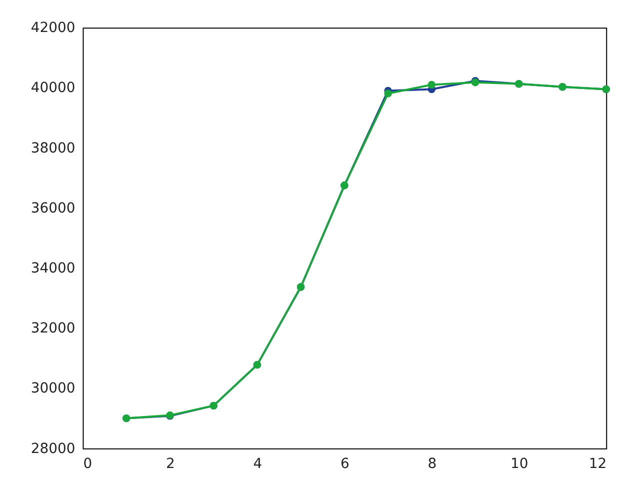 The width and height of the screenshot is (640, 480). What do you see at coordinates (53, 208) in the screenshot?
I see `y-tick-label: 36000` at bounding box center [53, 208].